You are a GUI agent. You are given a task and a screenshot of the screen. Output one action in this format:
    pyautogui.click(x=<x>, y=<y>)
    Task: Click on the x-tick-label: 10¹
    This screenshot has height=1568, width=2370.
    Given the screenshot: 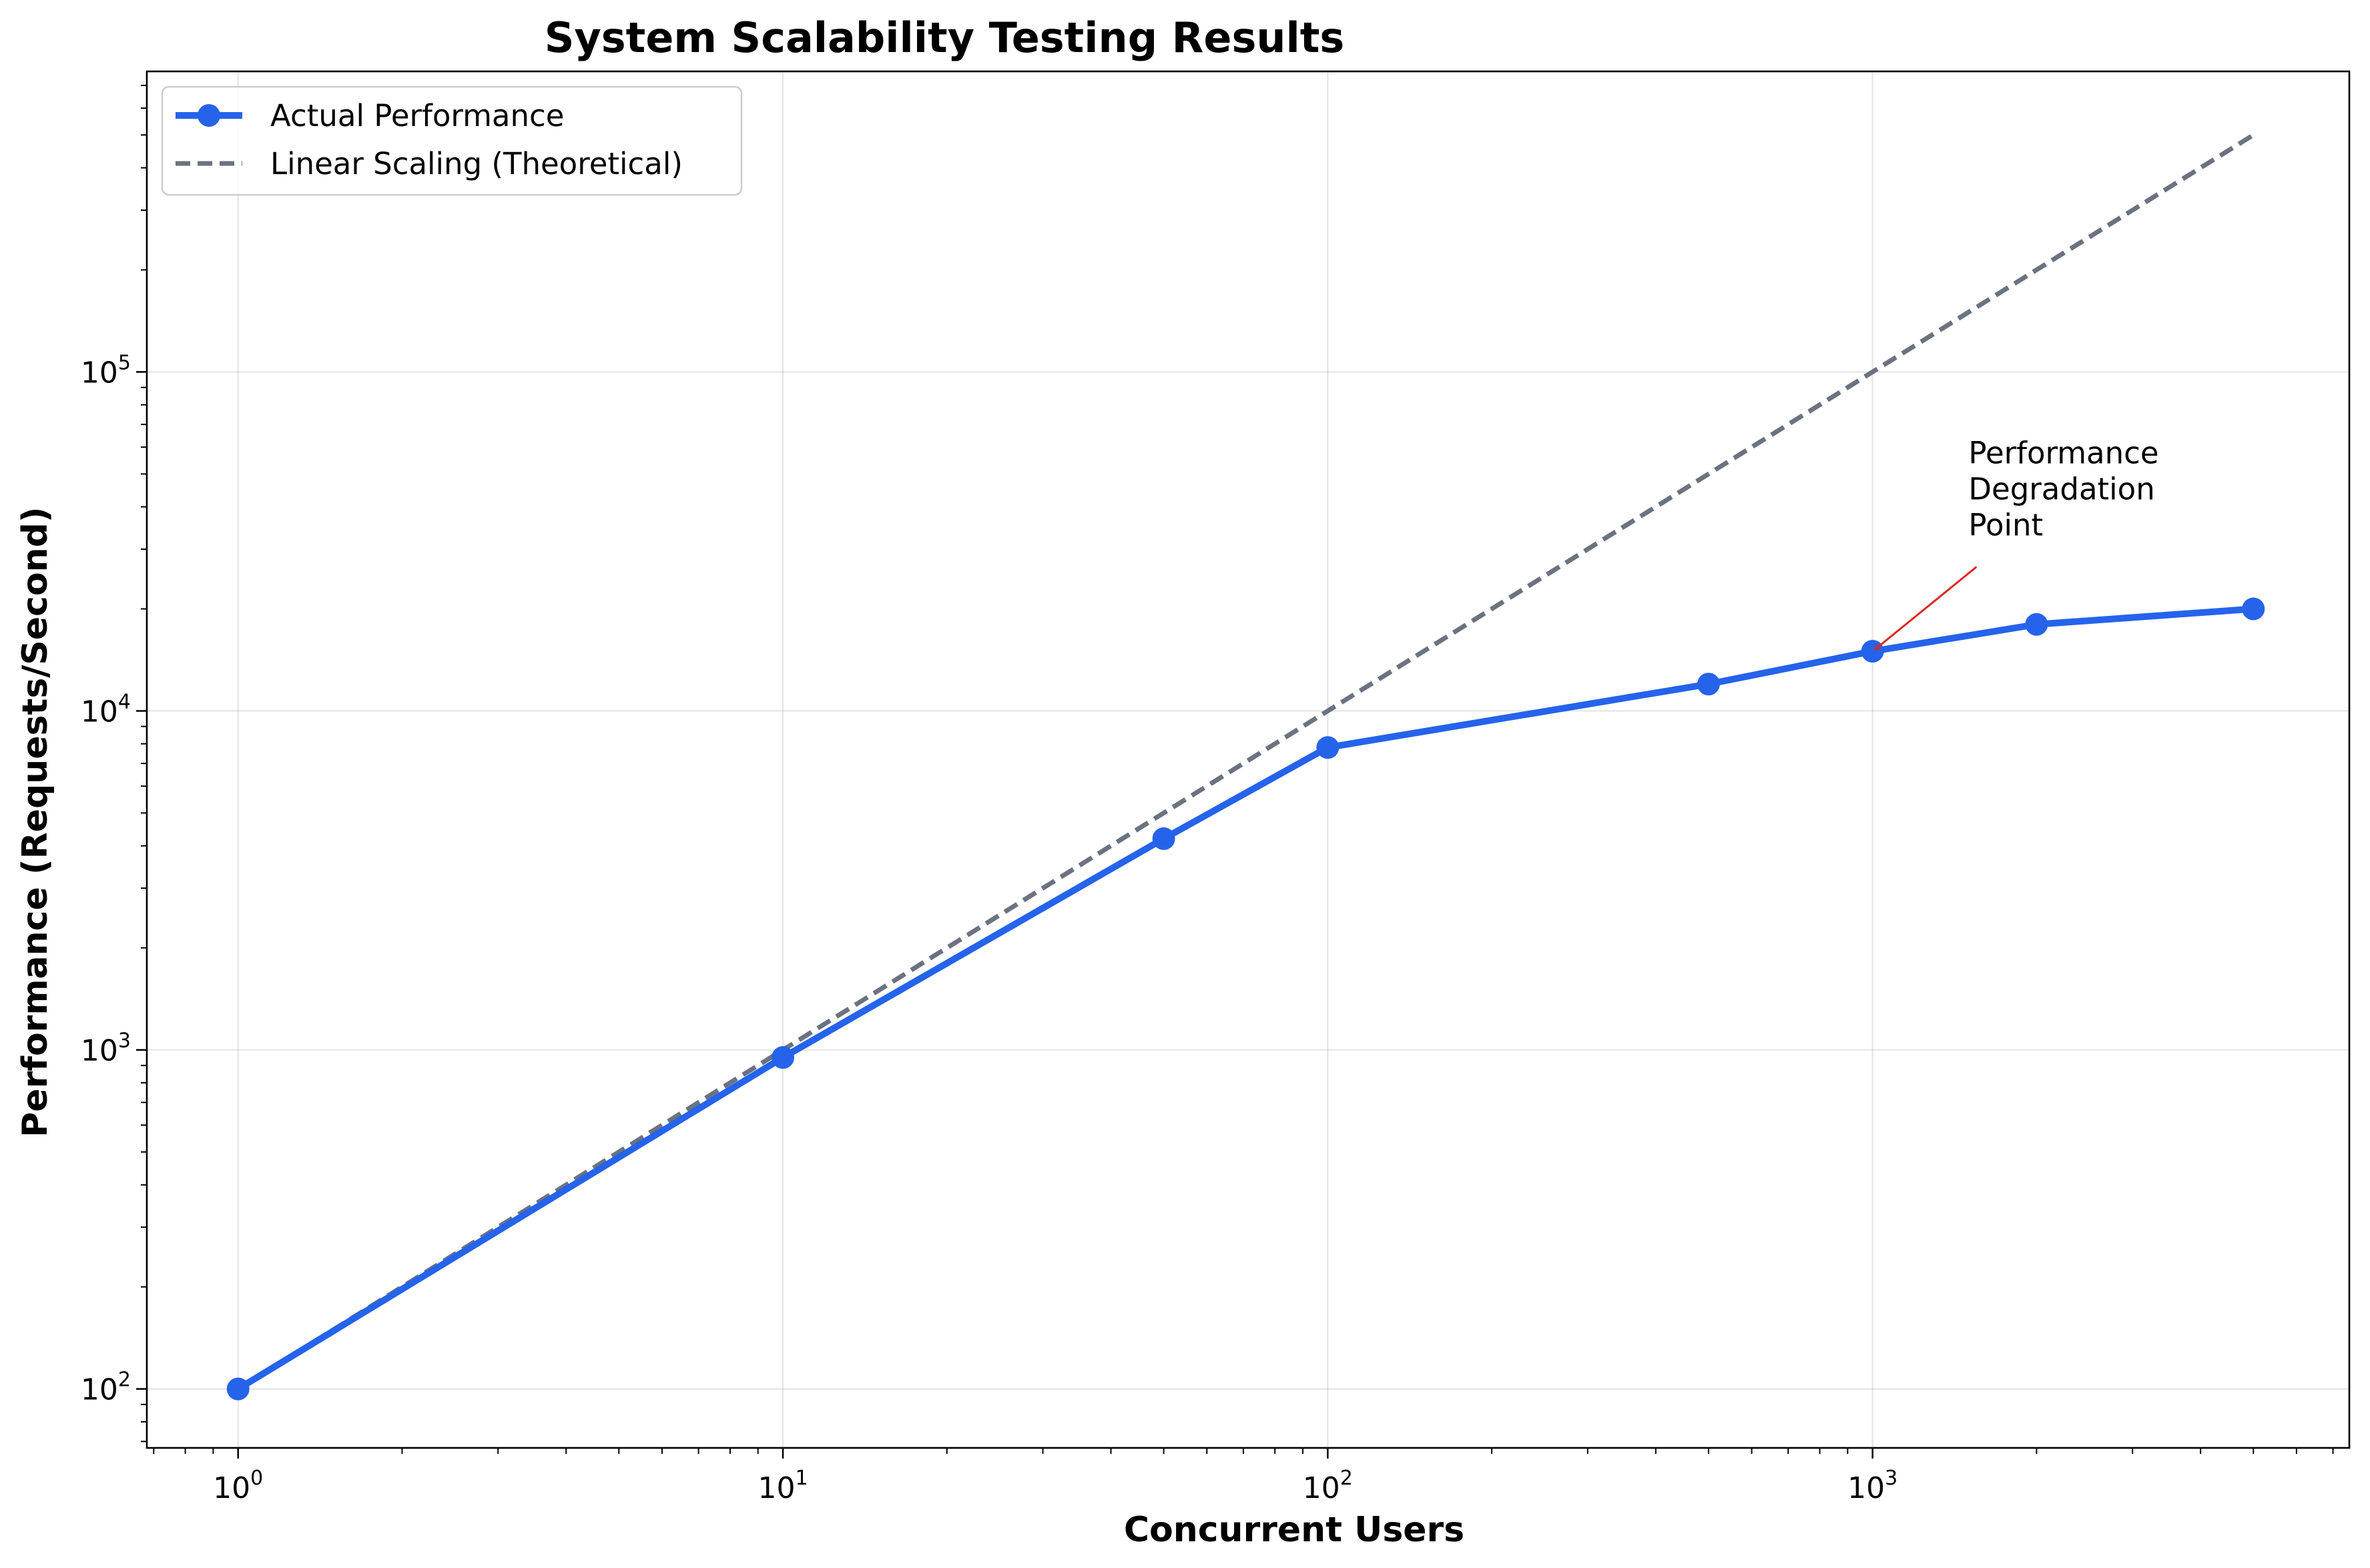 What is the action you would take?
    pyautogui.click(x=783, y=1486)
    